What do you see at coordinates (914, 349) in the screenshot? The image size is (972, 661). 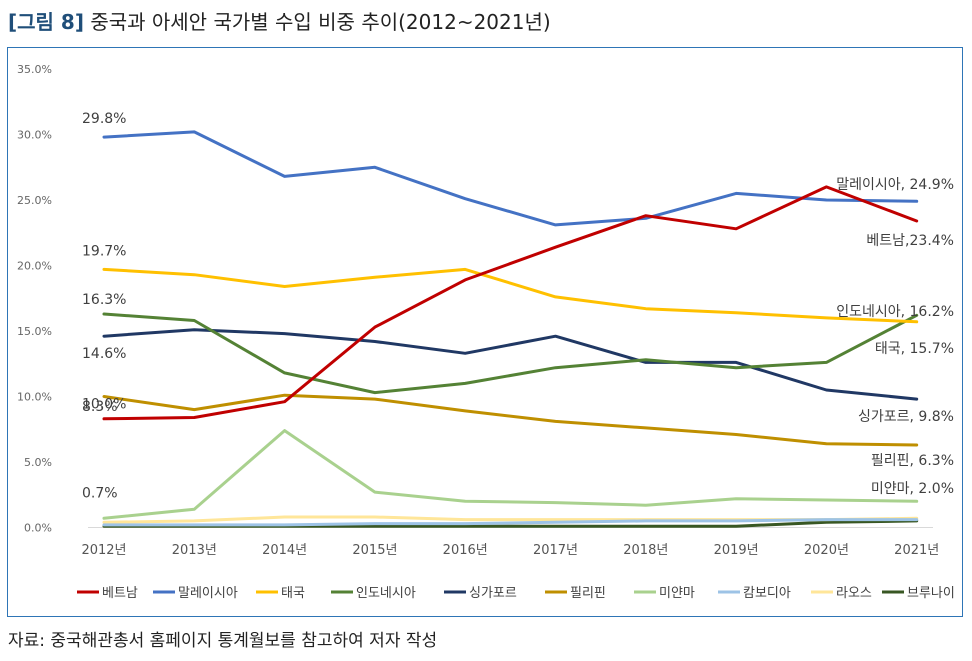 I see `end-label-태국: 태국, 15.7%` at bounding box center [914, 349].